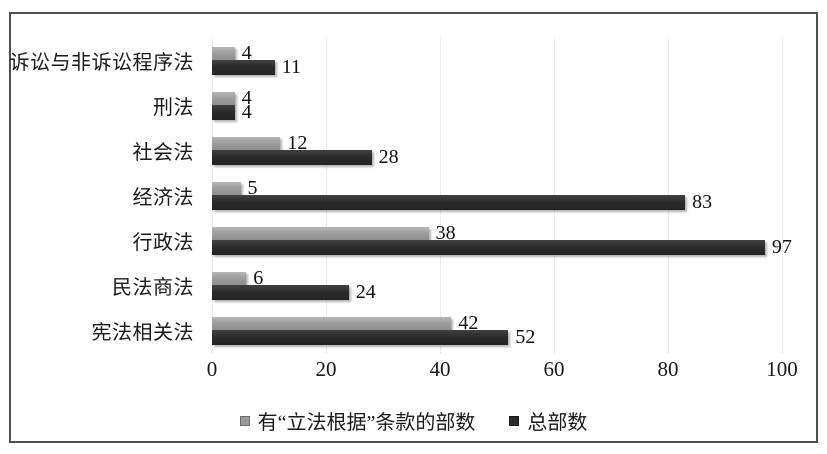 Image resolution: width=827 pixels, height=454 pixels. Describe the element at coordinates (462, 202) in the screenshot. I see `bar-series-1: 83` at that location.